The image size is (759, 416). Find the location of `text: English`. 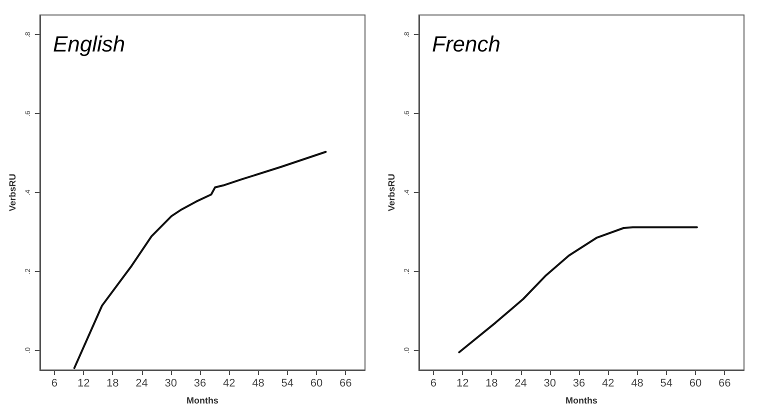

text: English is located at coordinates (89, 44).